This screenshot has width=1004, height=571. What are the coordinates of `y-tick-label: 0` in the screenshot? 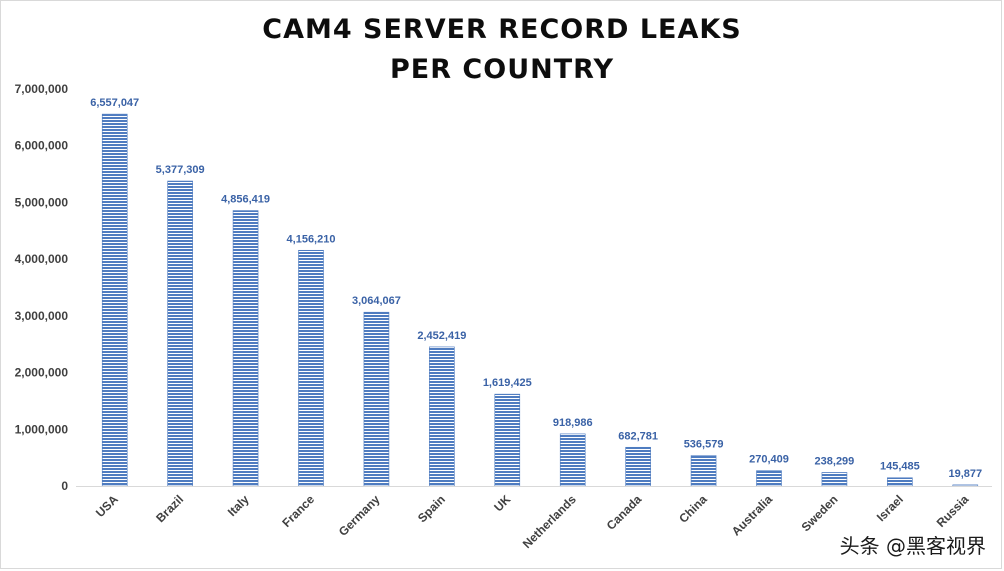 It's located at (64, 486).